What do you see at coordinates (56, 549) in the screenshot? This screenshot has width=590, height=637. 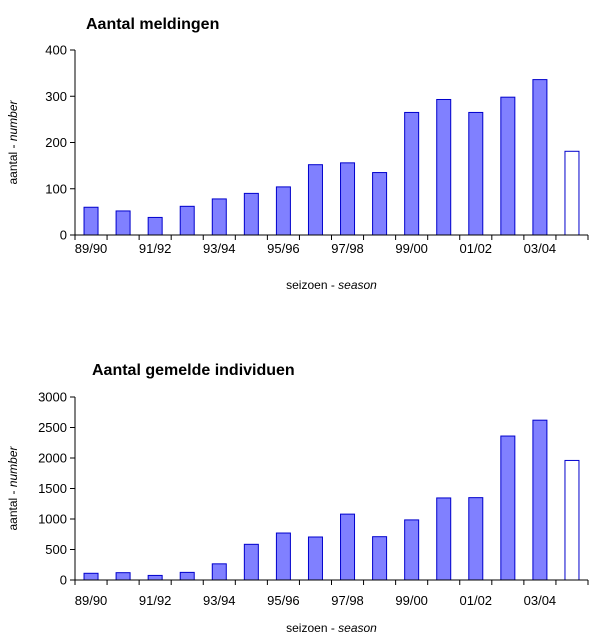 I see `y-tick-label: 500` at bounding box center [56, 549].